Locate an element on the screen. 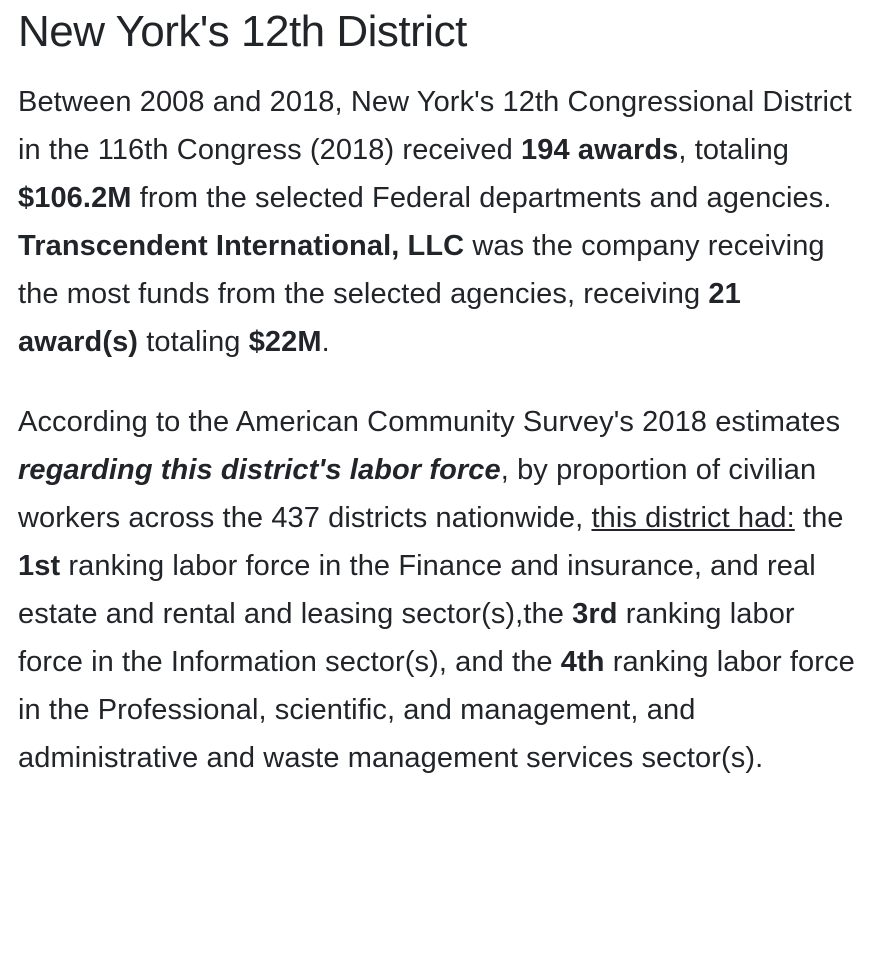 Image resolution: width=876 pixels, height=956 pixels. rank-information: 3rd is located at coordinates (595, 614).